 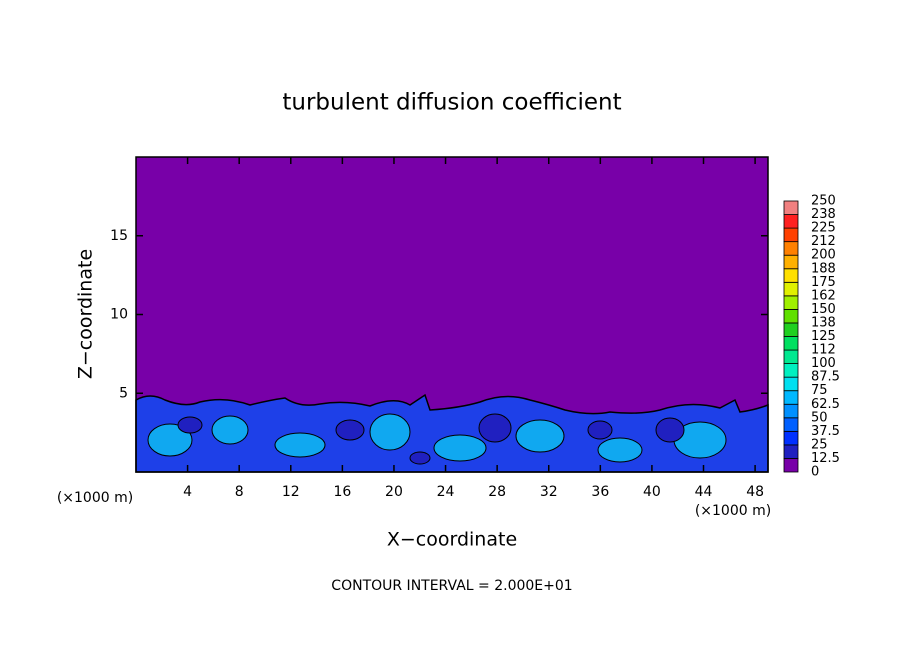 What do you see at coordinates (823, 336) in the screenshot?
I see `colorbar-label: 125` at bounding box center [823, 336].